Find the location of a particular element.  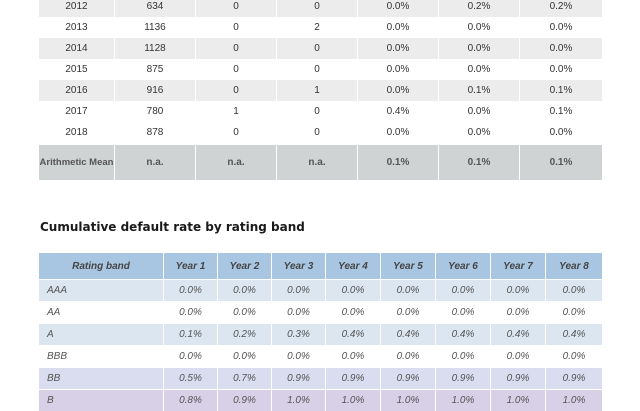

column-header: Year 8 is located at coordinates (574, 266).